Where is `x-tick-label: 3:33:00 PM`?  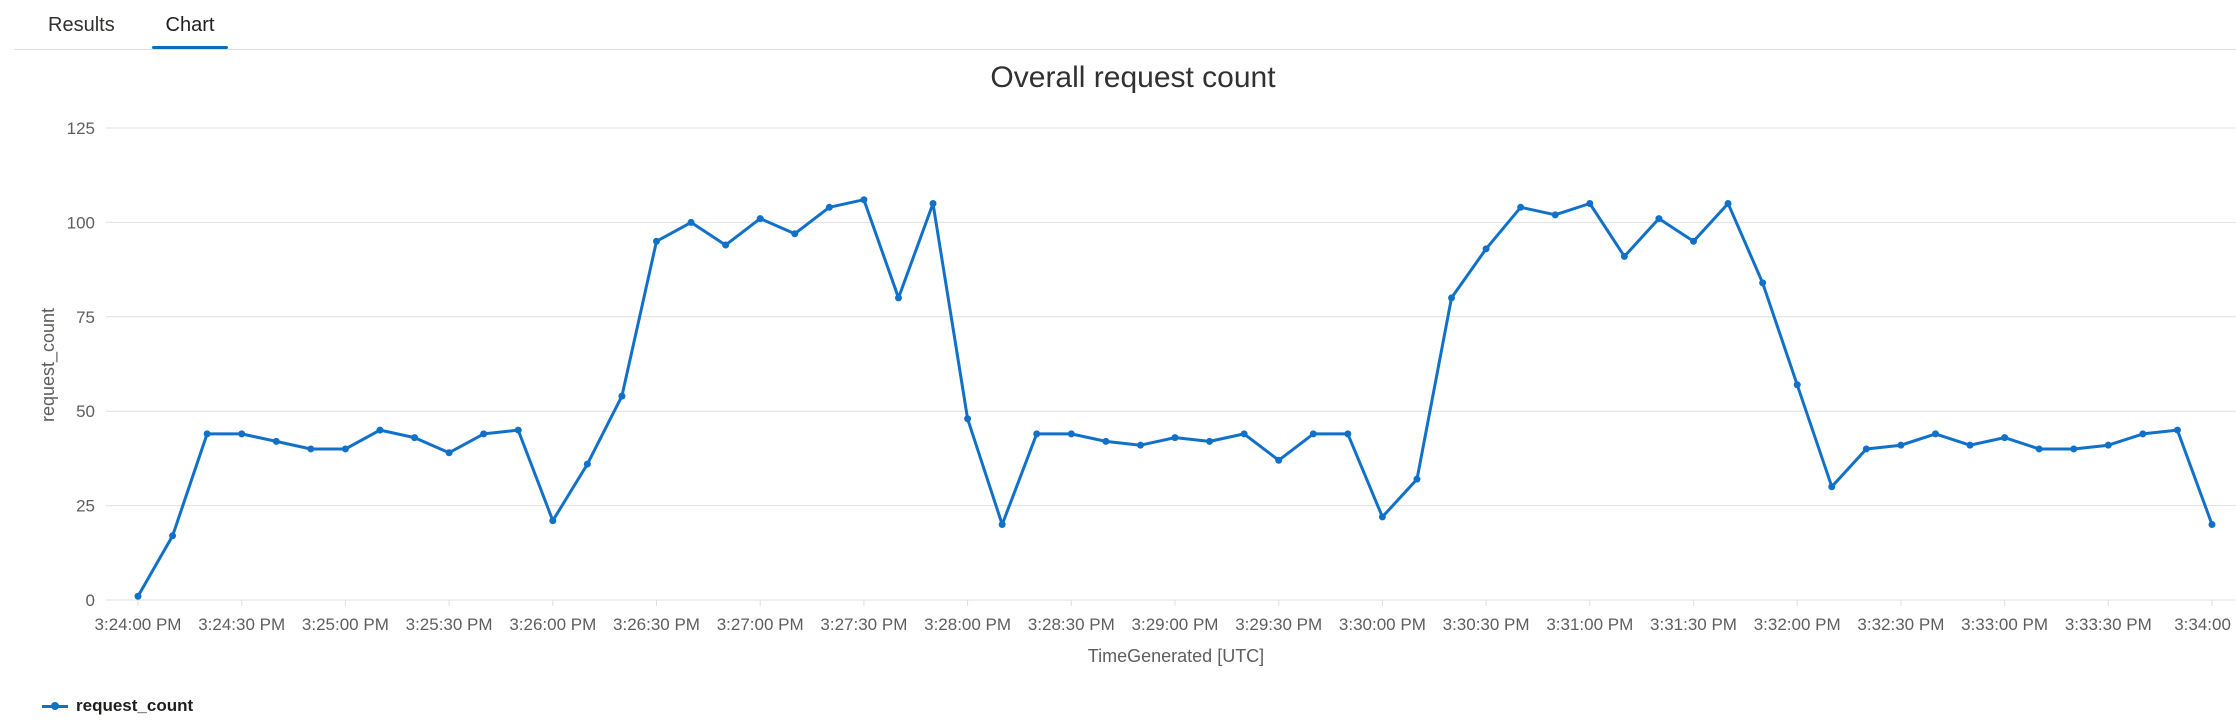
x-tick-label: 3:33:00 PM is located at coordinates (2004, 624).